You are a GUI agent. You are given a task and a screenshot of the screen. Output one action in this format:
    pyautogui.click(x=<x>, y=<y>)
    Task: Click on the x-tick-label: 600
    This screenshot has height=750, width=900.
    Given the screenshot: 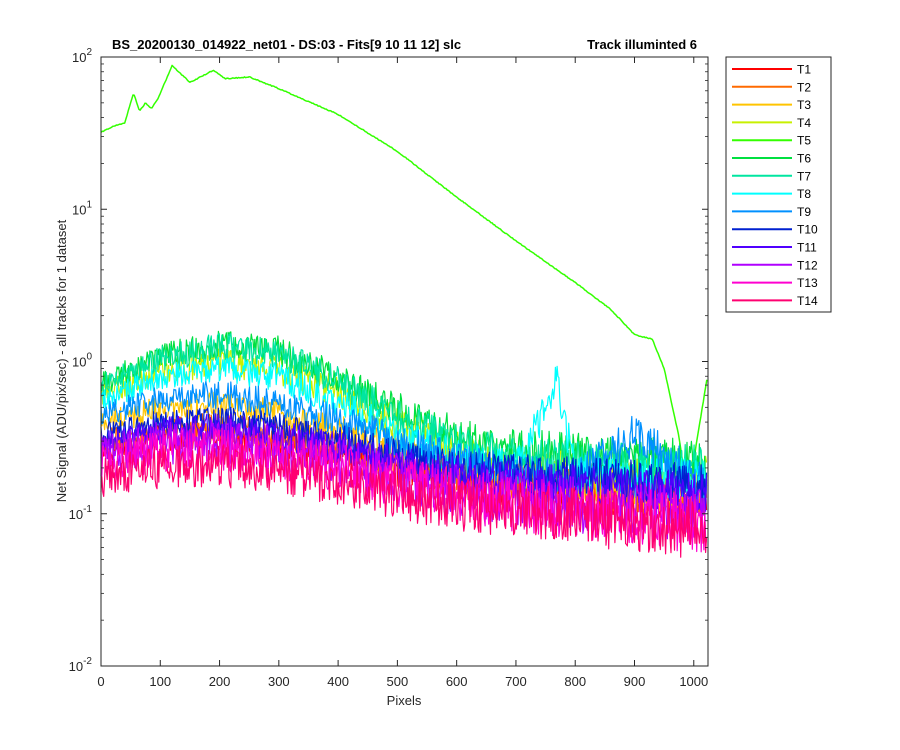 What is the action you would take?
    pyautogui.click(x=457, y=681)
    